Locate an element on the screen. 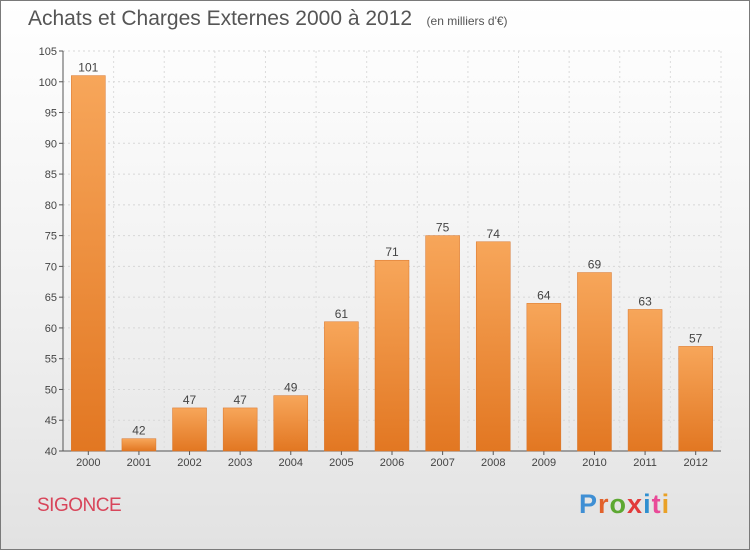 Image resolution: width=750 pixels, height=550 pixels. commune-name: SIGONCE is located at coordinates (79, 505).